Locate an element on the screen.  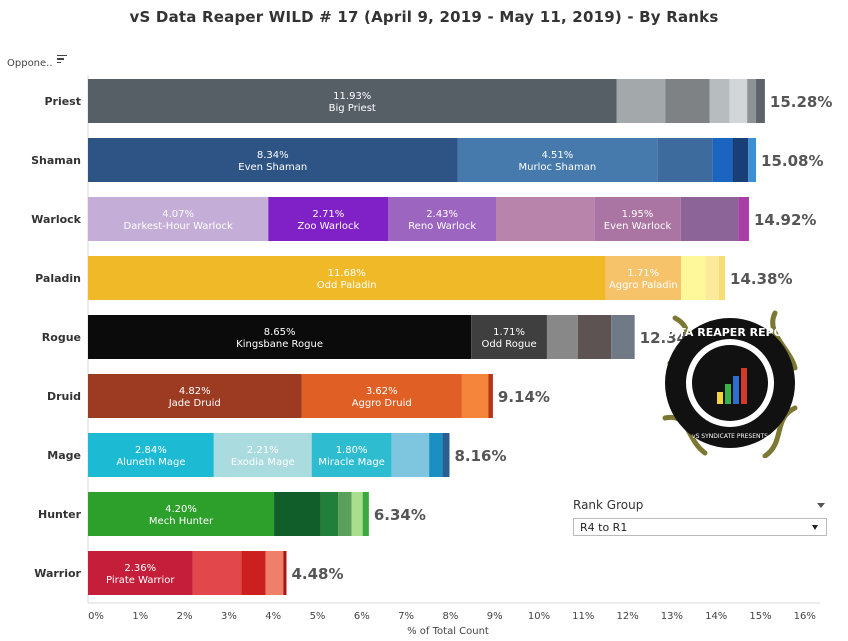
class-total-label: 4.48% is located at coordinates (317, 574).